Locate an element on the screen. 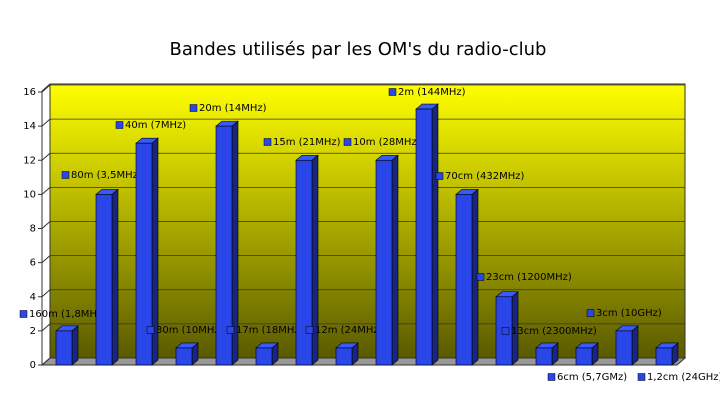  bar-label: 1,2cm (24GHz) is located at coordinates (683, 377).